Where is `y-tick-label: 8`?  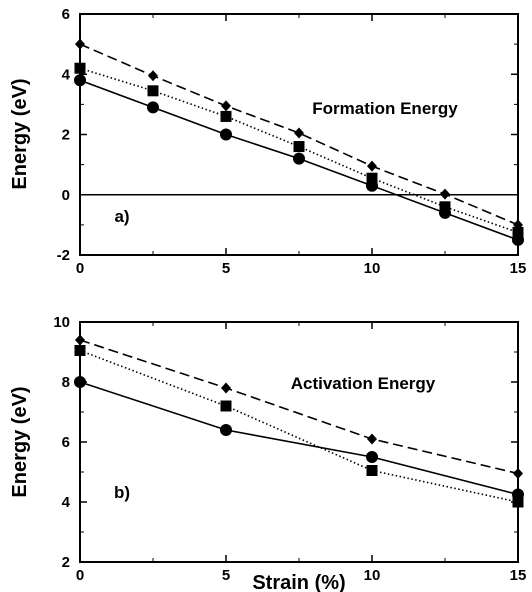
y-tick-label: 8 is located at coordinates (66, 382).